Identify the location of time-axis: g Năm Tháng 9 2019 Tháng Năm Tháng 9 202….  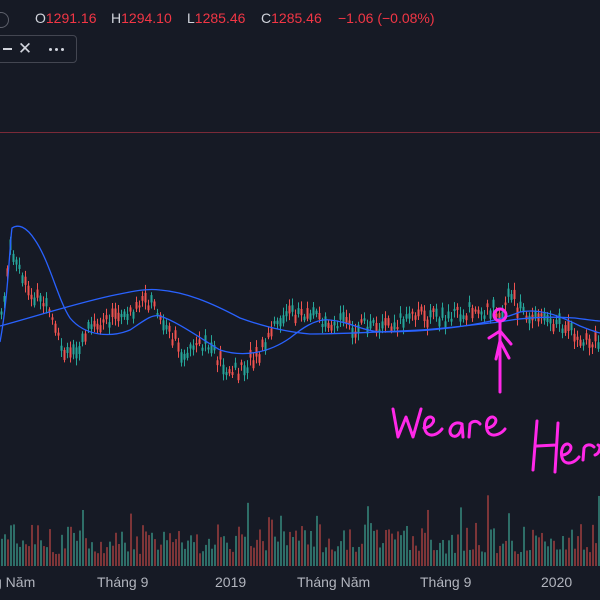
(300, 583).